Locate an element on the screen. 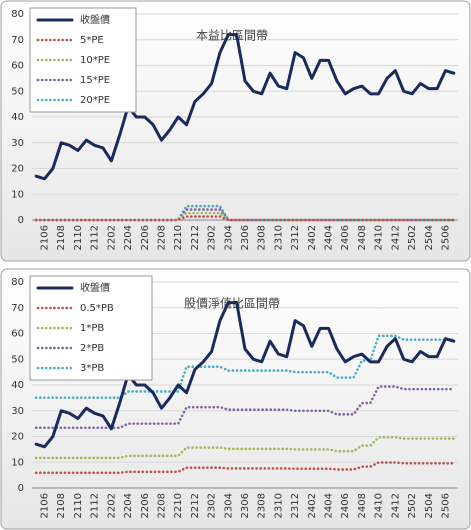 The image size is (471, 530). legend-label: 5*PE is located at coordinates (92, 40).